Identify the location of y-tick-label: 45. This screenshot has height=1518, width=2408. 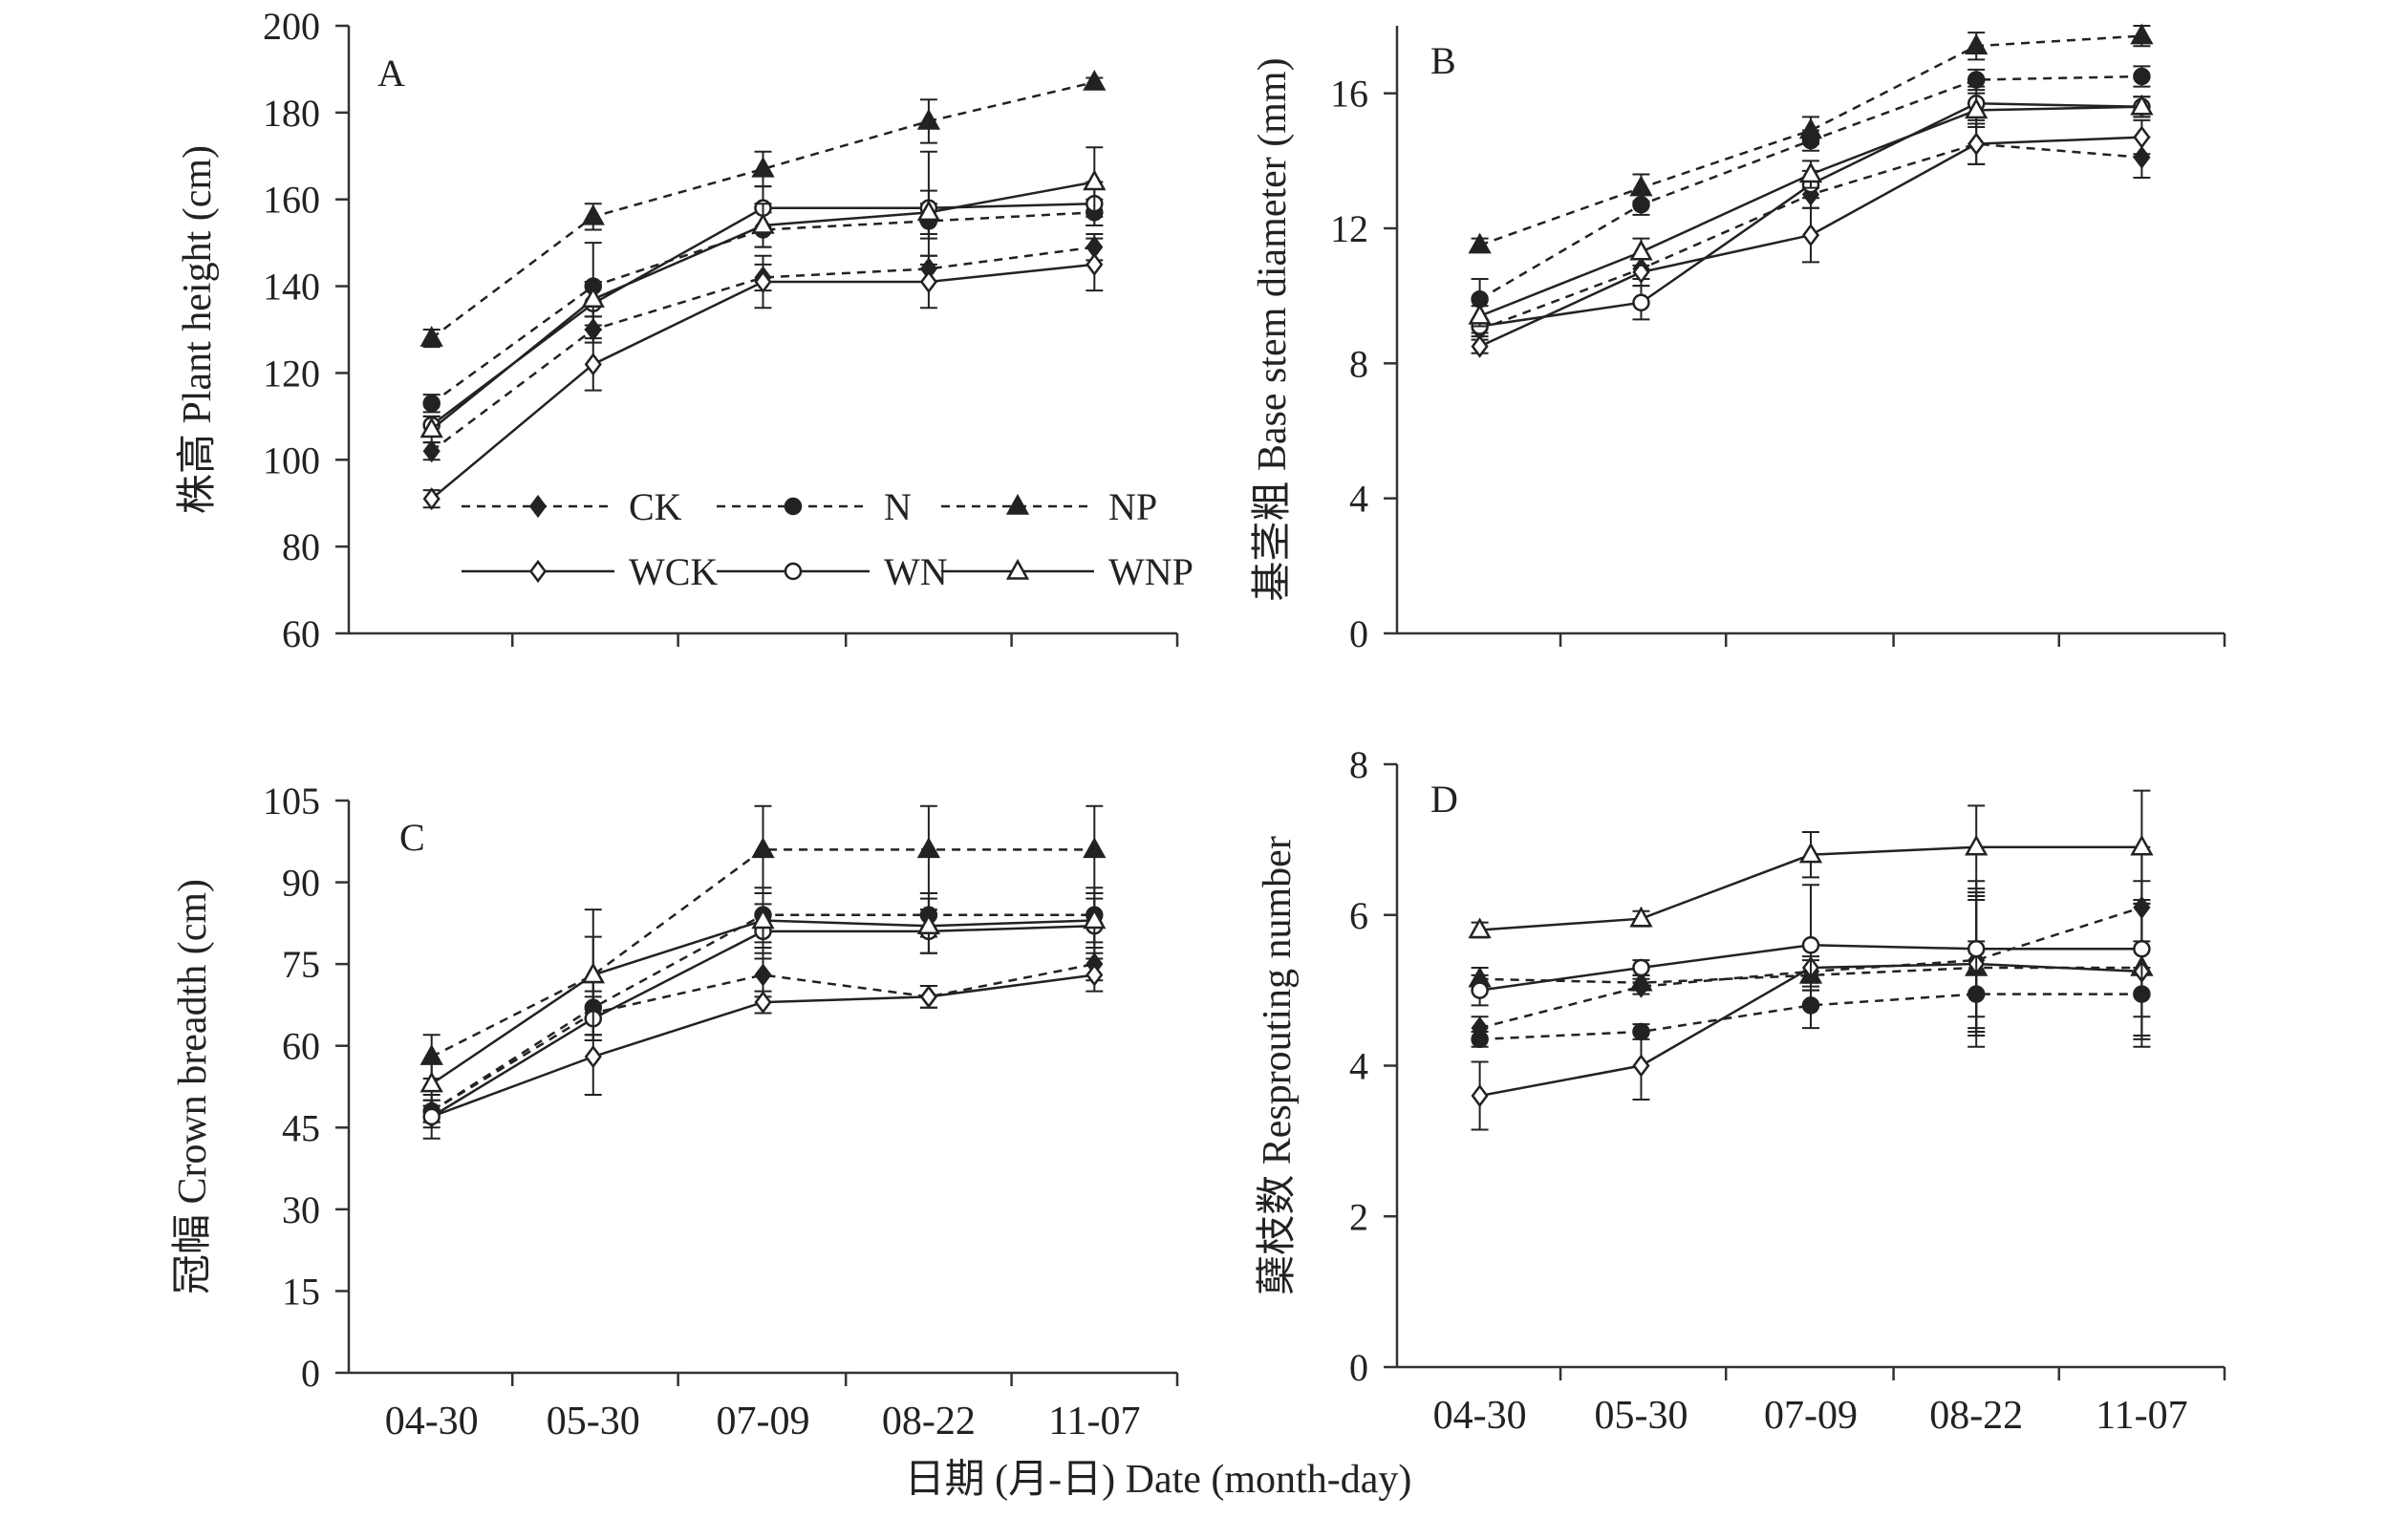
(301, 1127).